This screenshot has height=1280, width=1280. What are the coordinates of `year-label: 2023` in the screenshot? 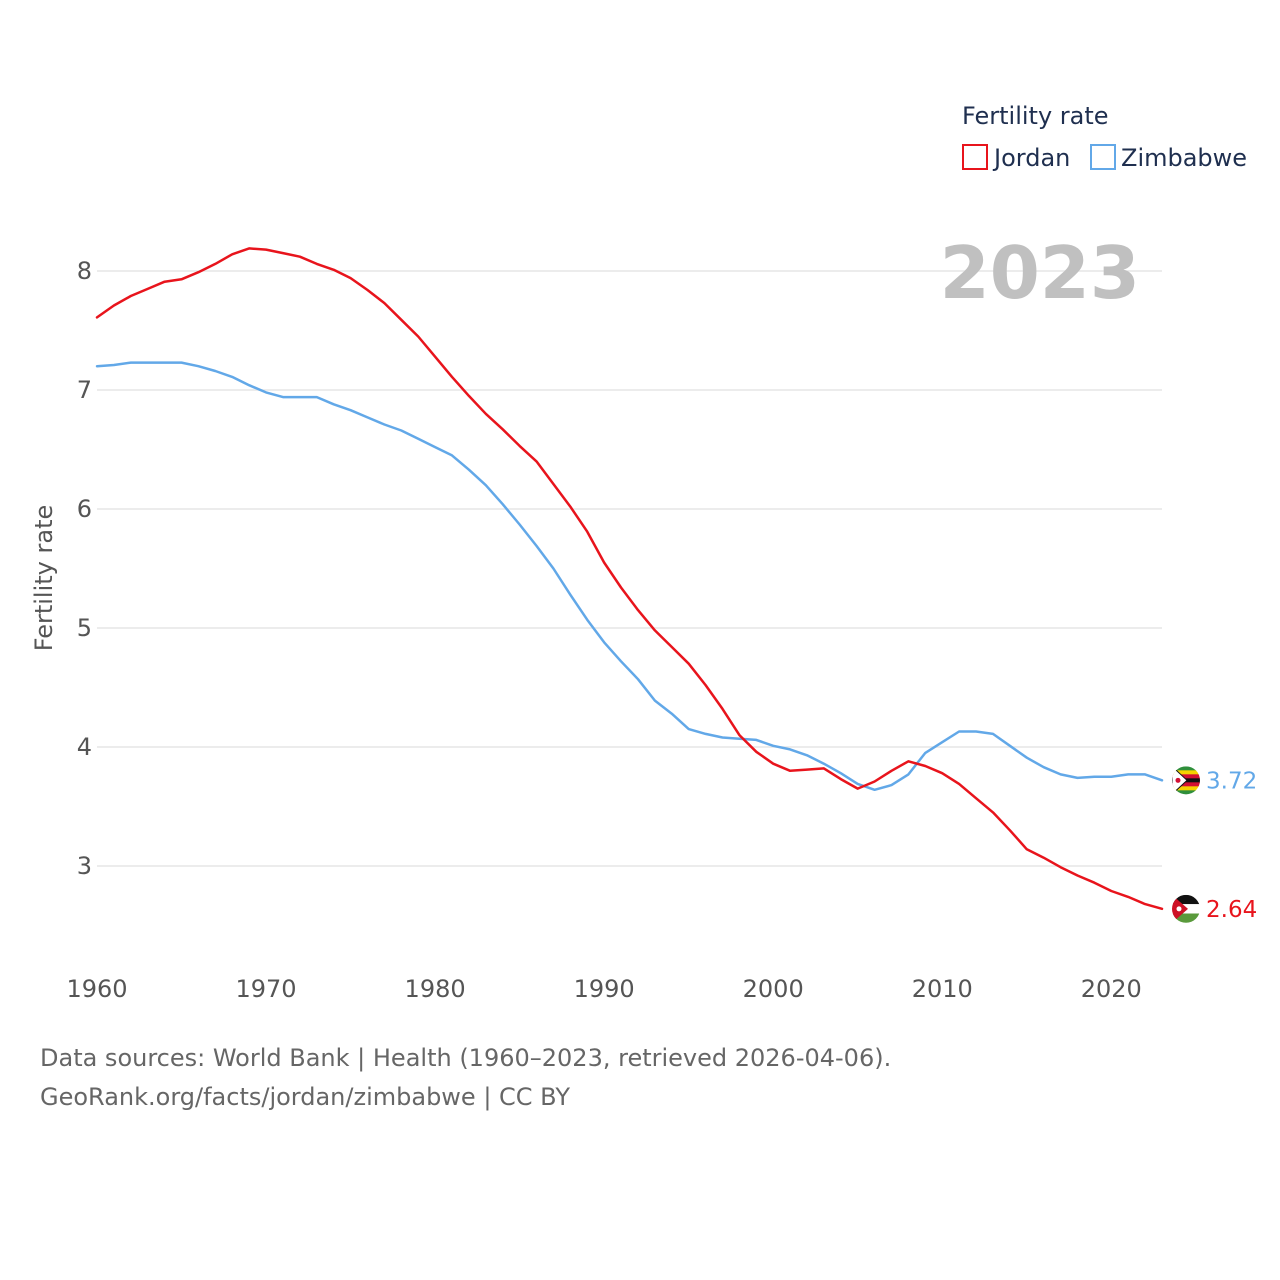 It's located at (1040, 273).